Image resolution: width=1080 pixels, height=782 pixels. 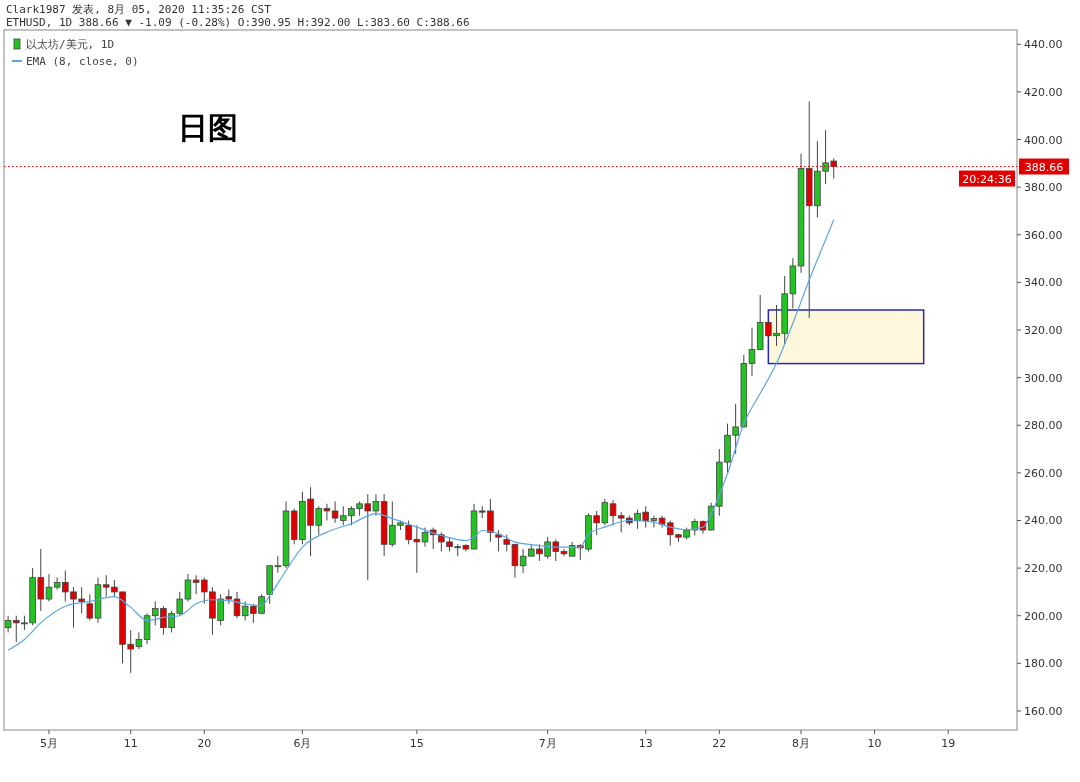 I want to click on y-tick-label: 320.00, so click(x=1043, y=330).